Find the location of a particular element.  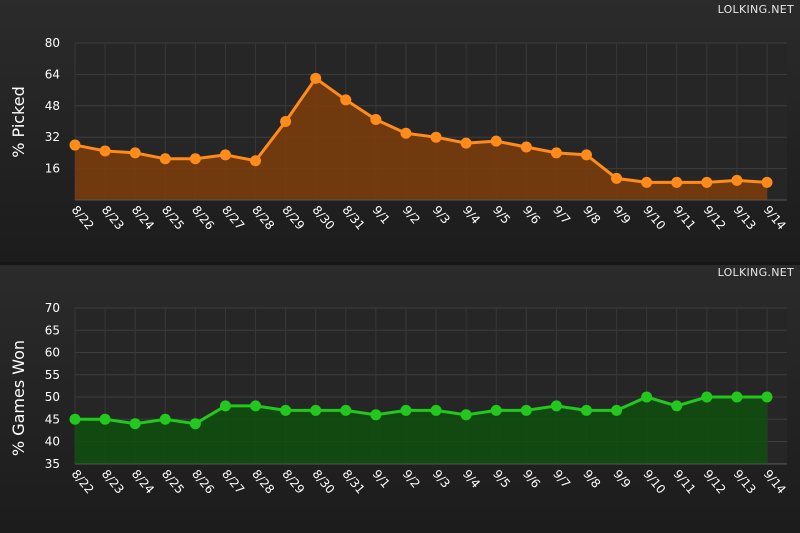

x-tick-label: 8/30 is located at coordinates (323, 482).